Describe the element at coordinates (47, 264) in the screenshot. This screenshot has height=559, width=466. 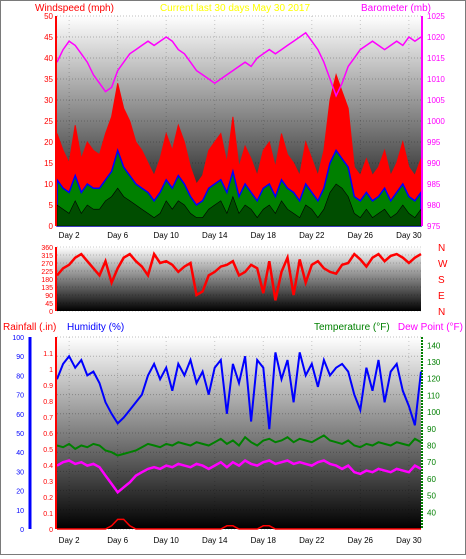
I see `direction-axis-tick-label: 270` at that location.